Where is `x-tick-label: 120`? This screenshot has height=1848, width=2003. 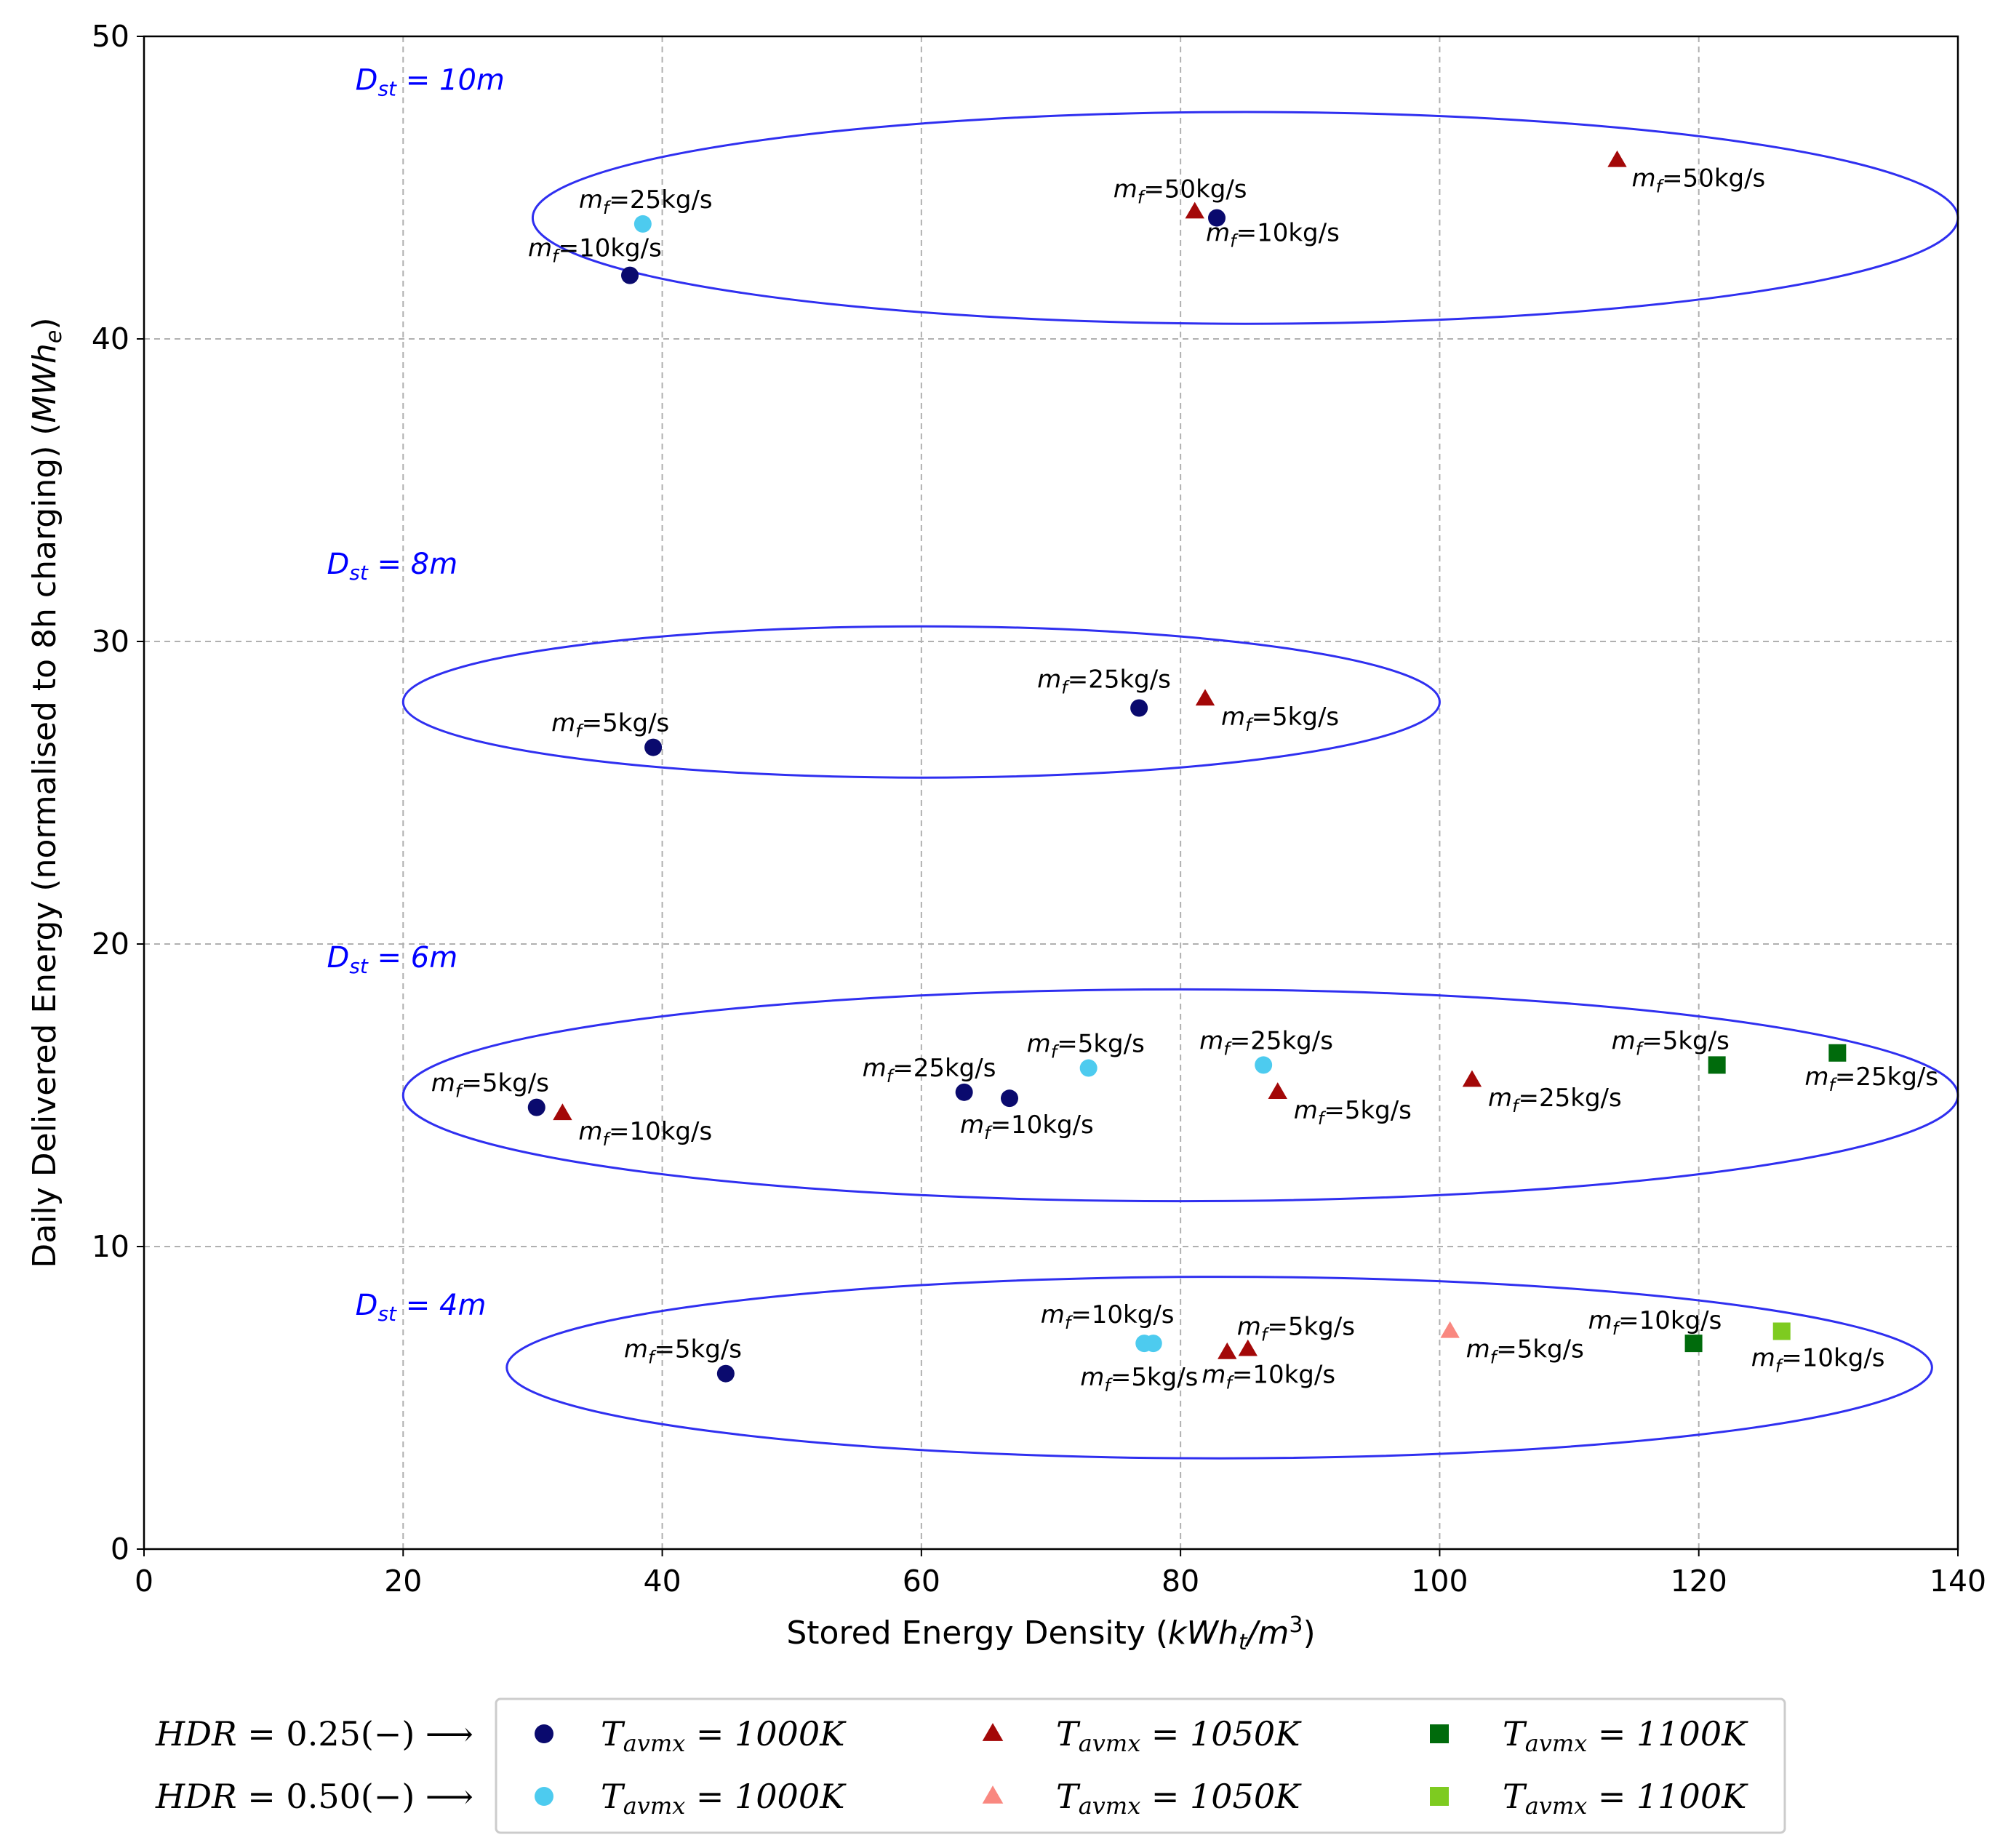 x-tick-label: 120 is located at coordinates (1699, 1581).